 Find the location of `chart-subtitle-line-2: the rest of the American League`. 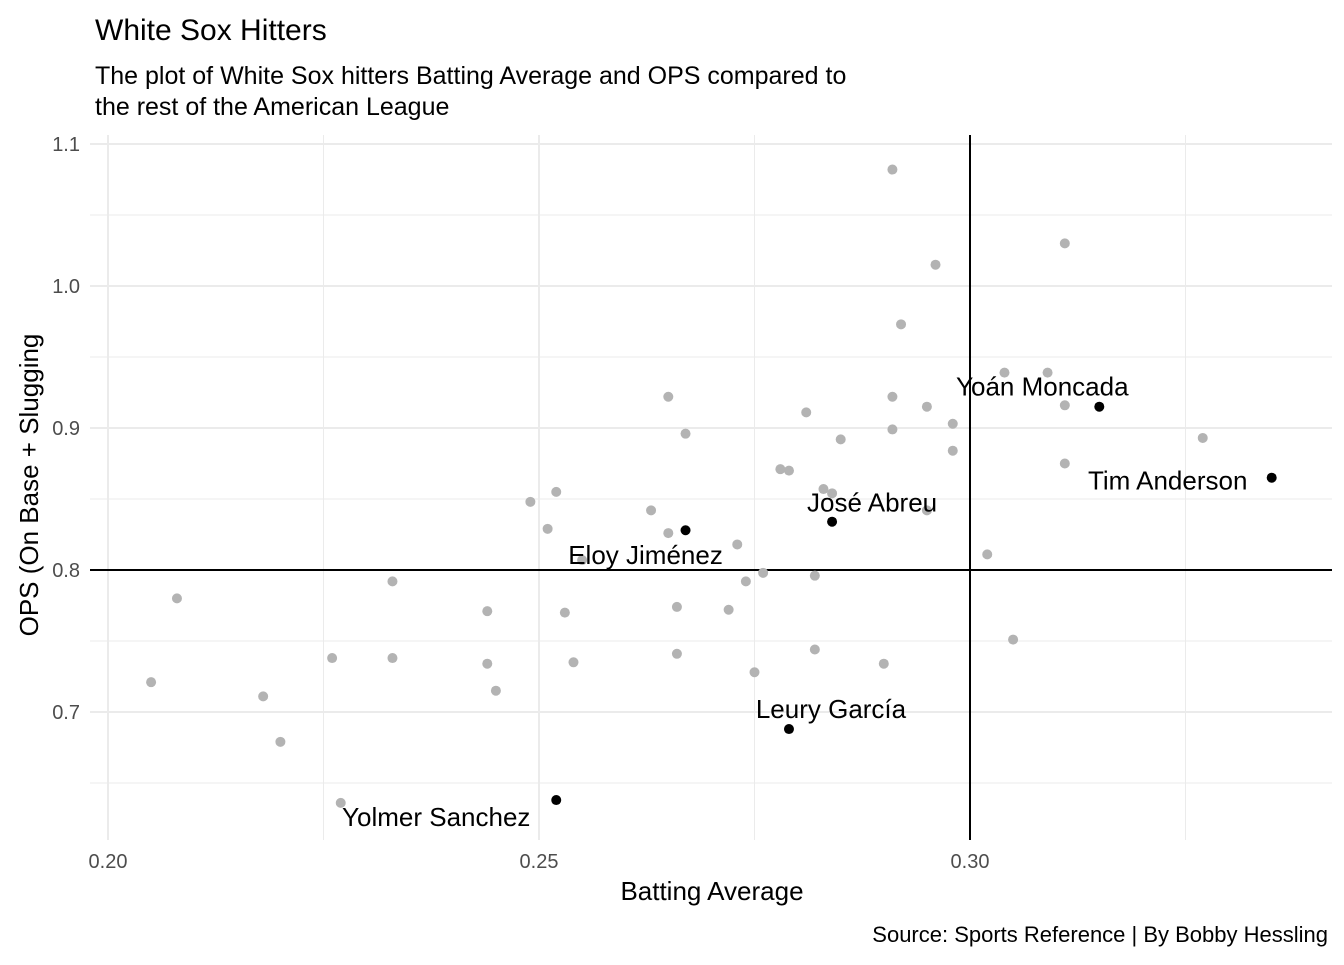

chart-subtitle-line-2: the rest of the American League is located at coordinates (272, 107).